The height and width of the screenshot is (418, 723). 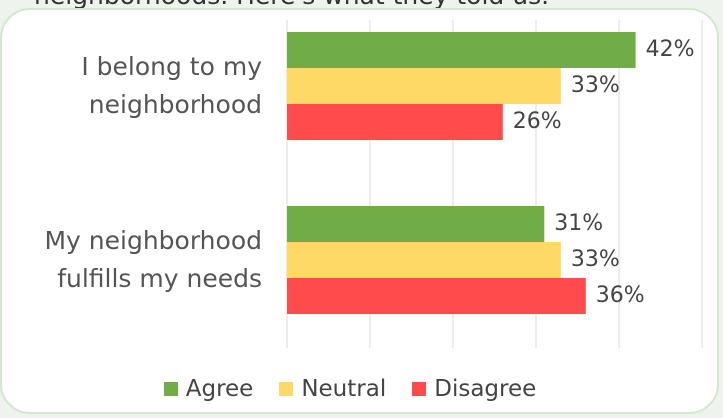 What do you see at coordinates (344, 389) in the screenshot?
I see `legend-label: Neutral` at bounding box center [344, 389].